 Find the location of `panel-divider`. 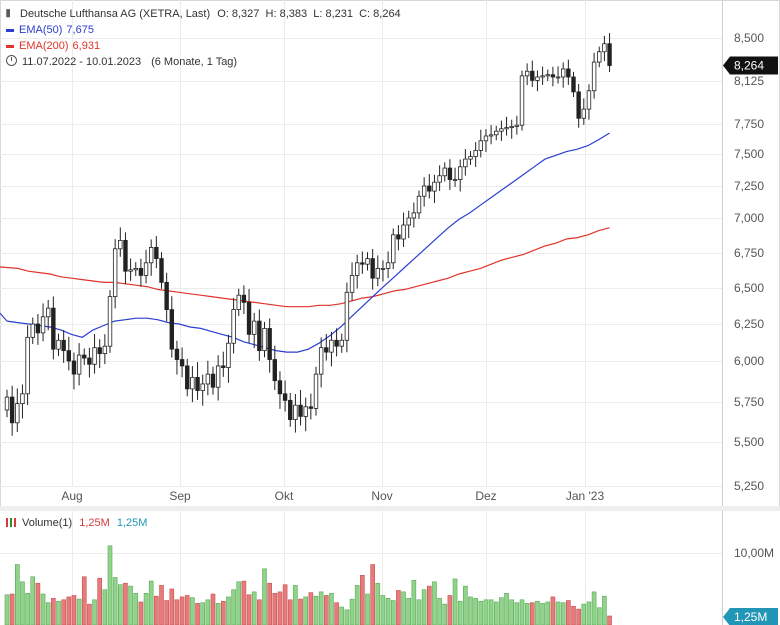

panel-divider is located at coordinates (390, 508).